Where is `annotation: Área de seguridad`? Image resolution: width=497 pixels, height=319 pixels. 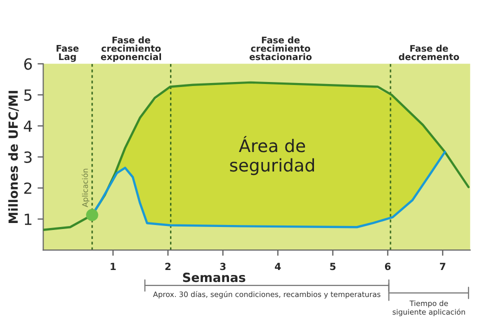
annotation: Área de seguridad is located at coordinates (272, 156).